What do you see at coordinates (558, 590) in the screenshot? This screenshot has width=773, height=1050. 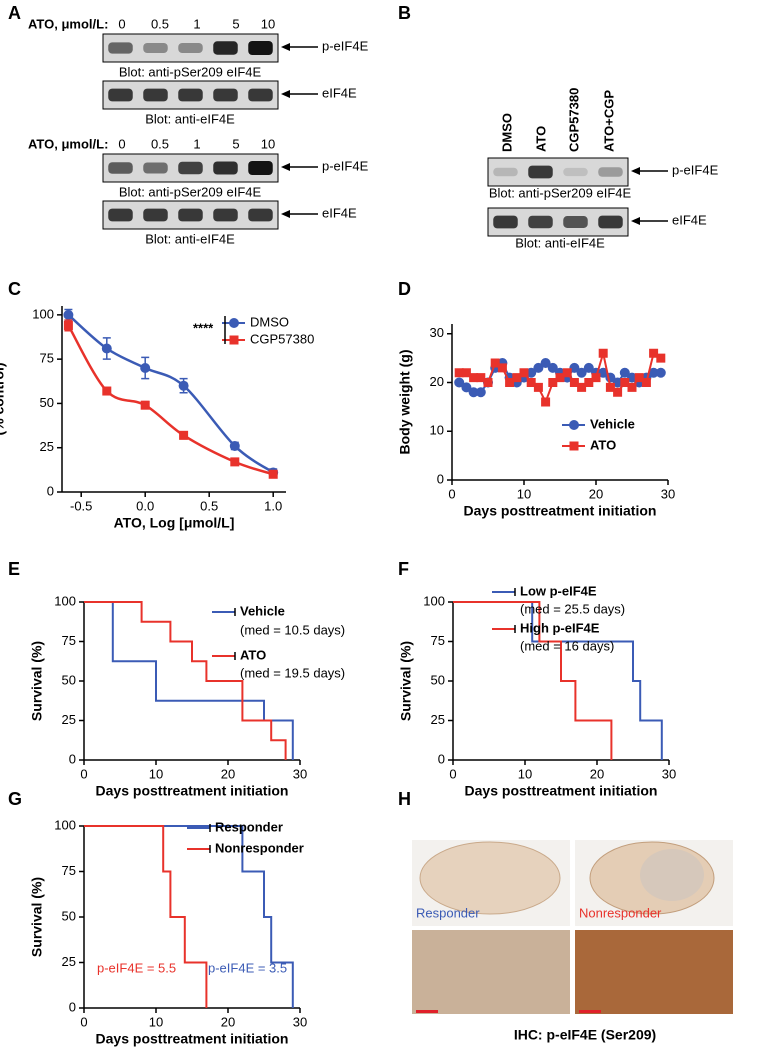 I see `legend-label: Low p-eIF4E` at bounding box center [558, 590].